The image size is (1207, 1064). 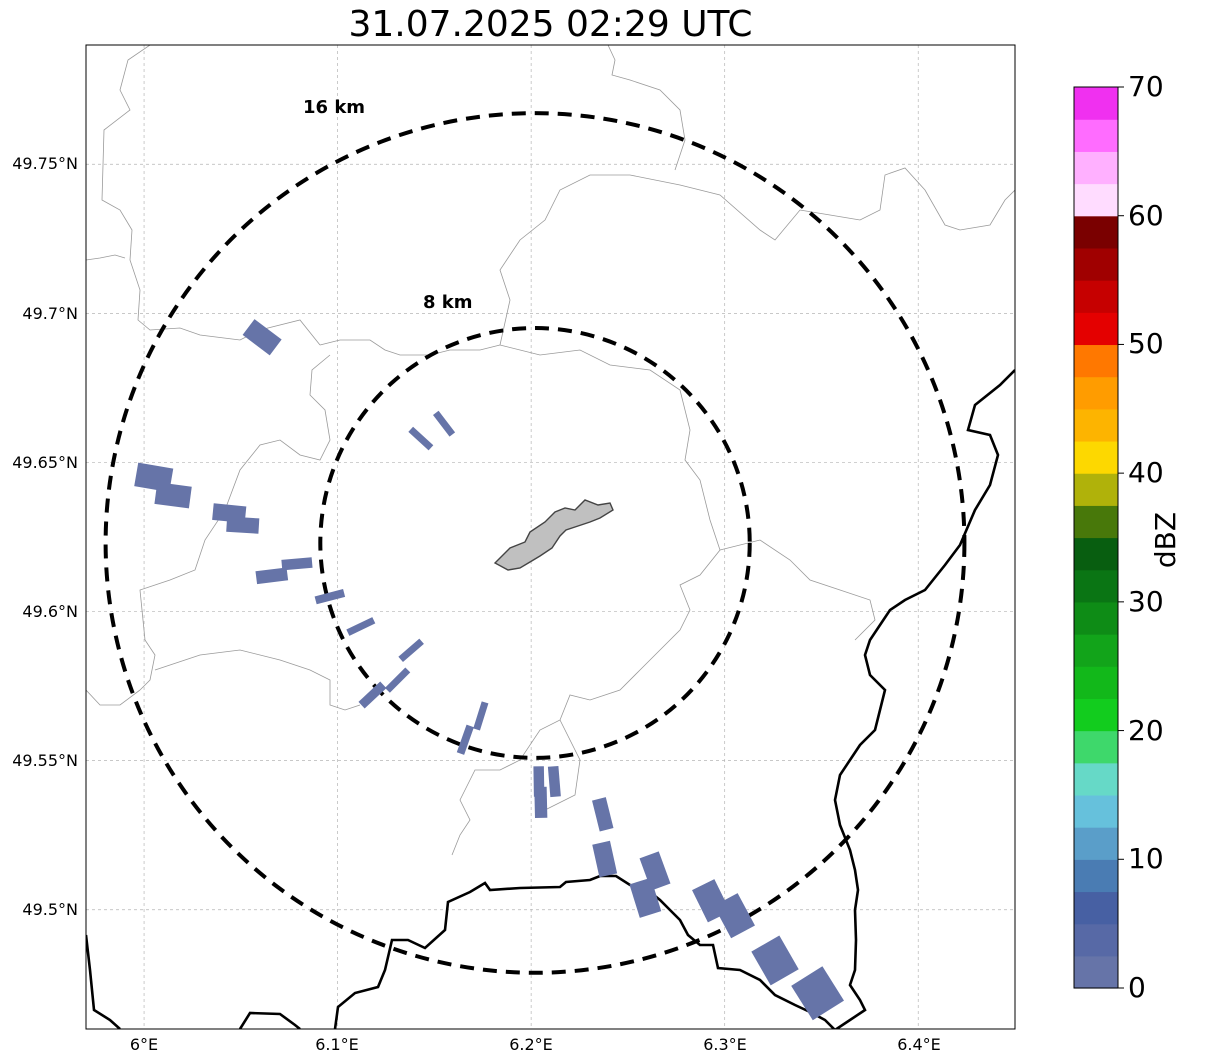 I want to click on colorbar-tick-label: 70, so click(x=1146, y=86).